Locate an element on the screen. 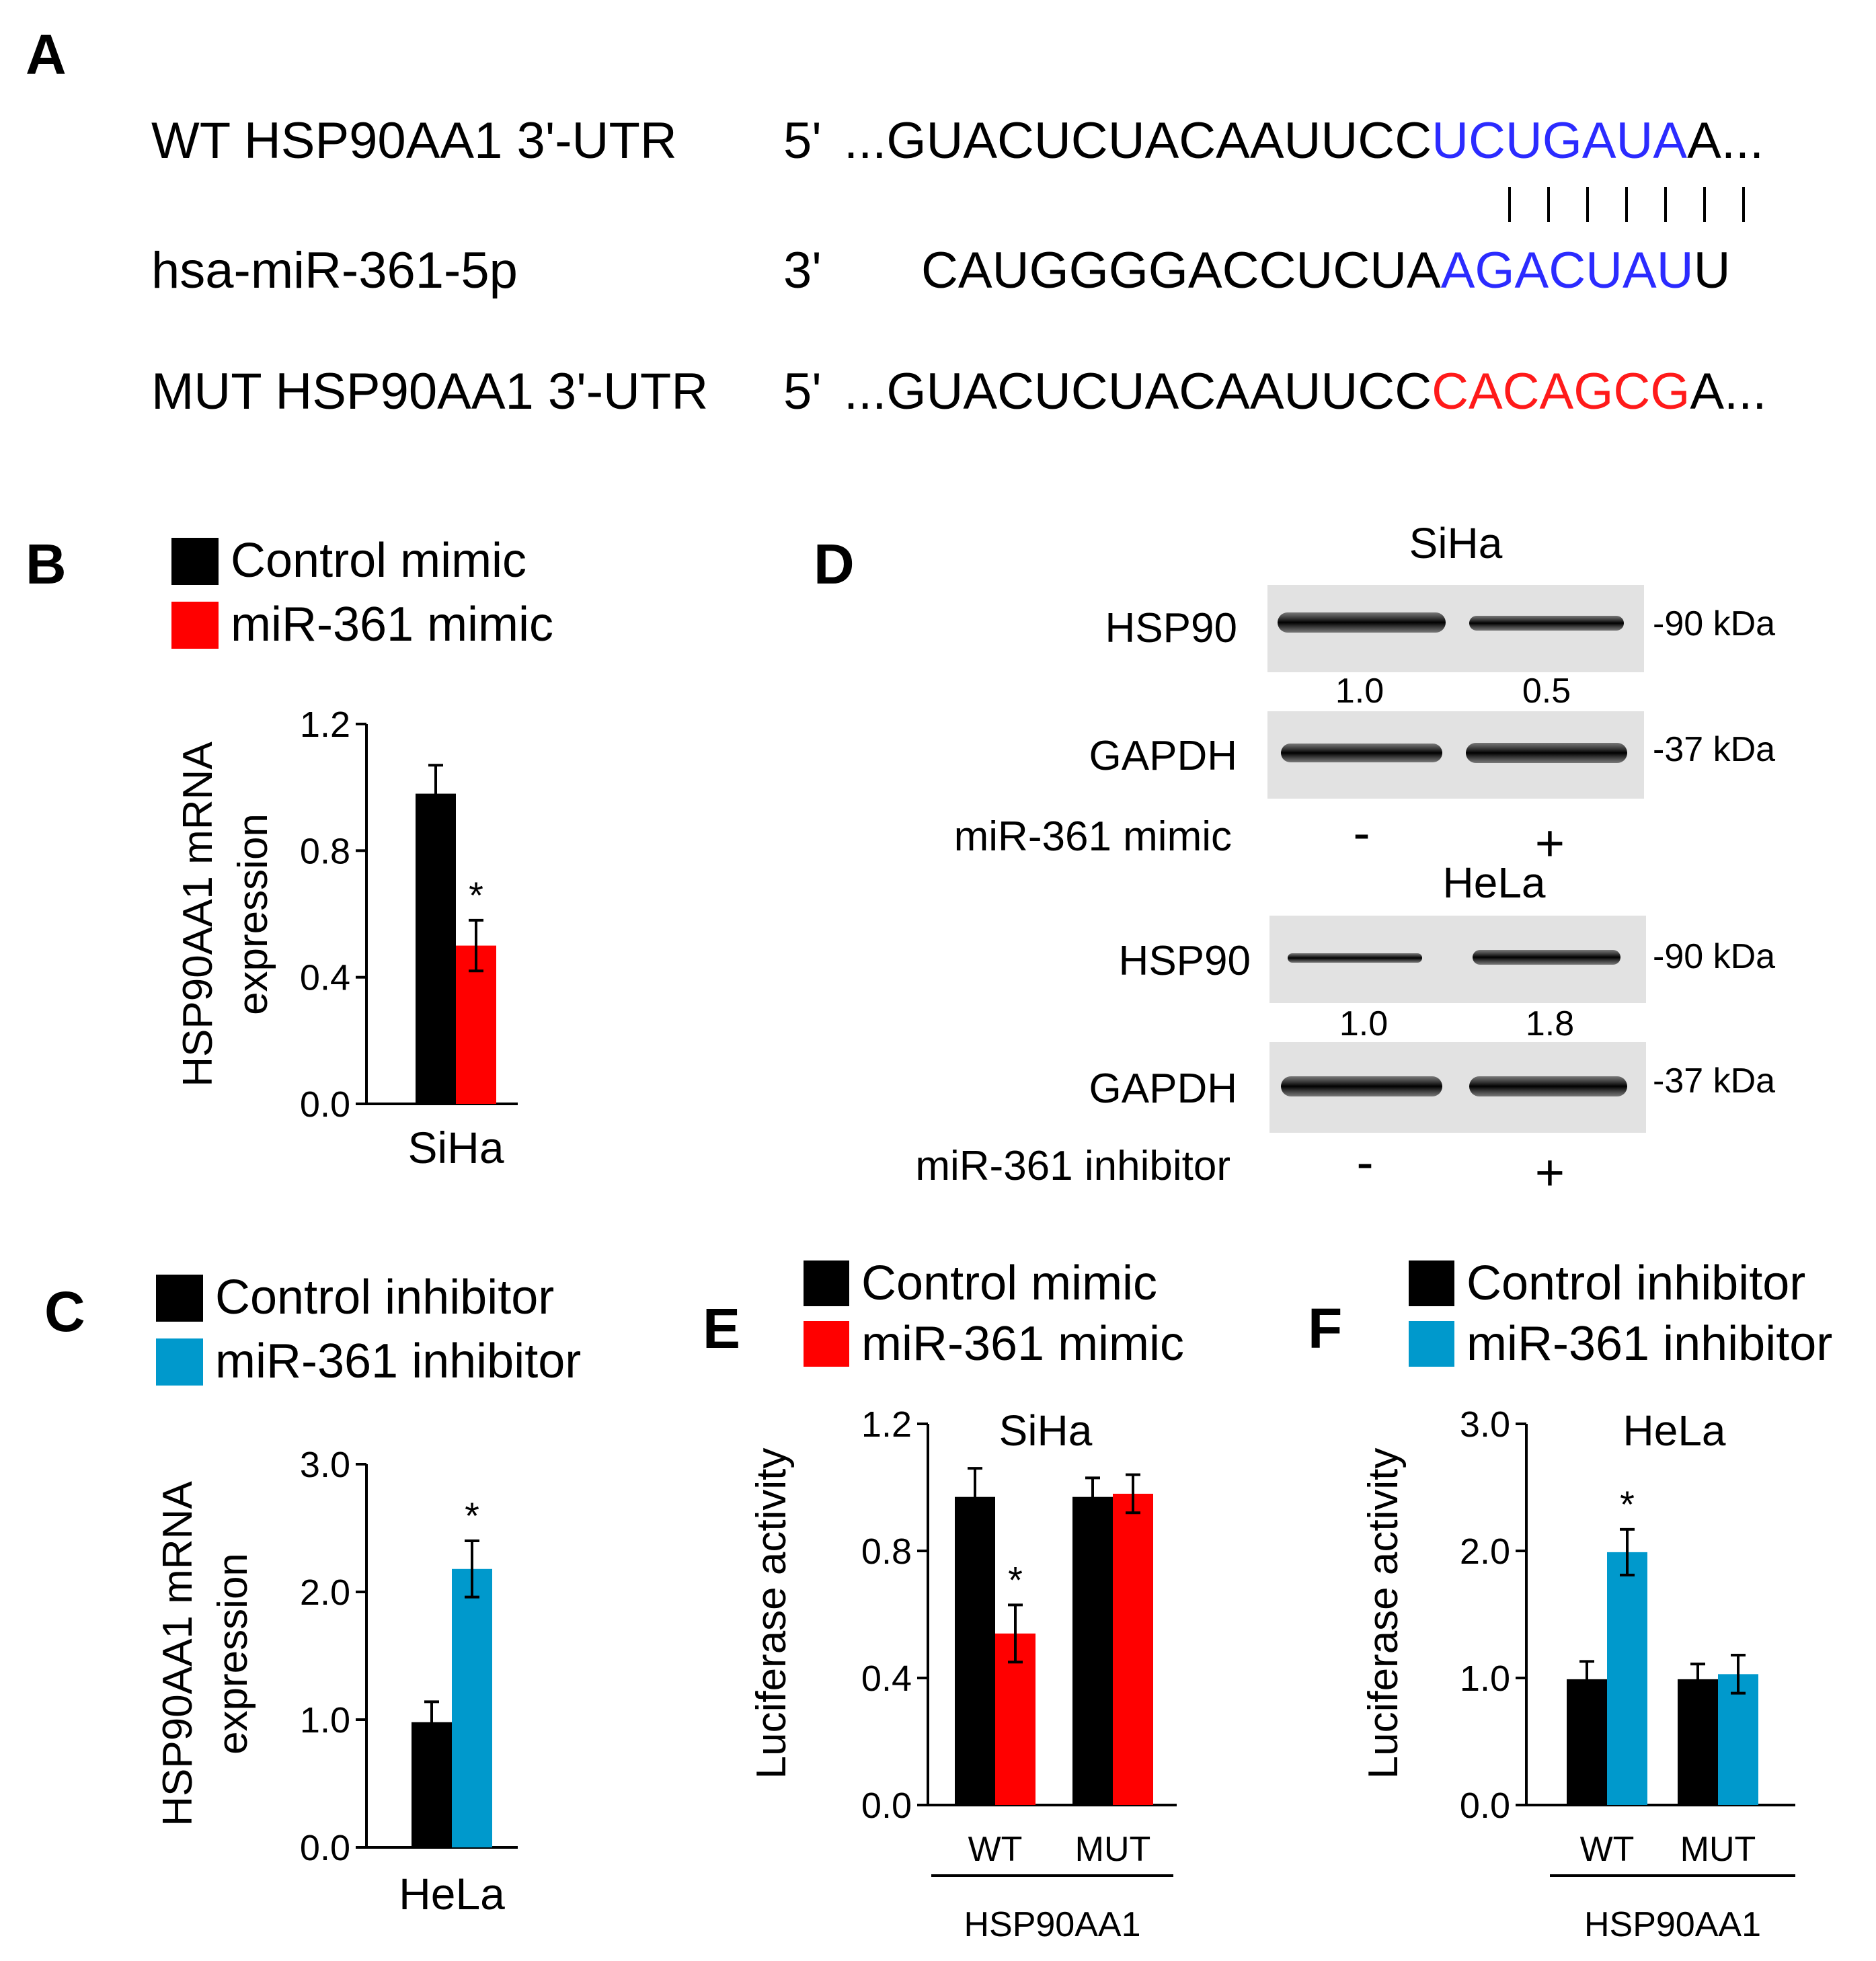 This screenshot has width=1876, height=1961. wt-utr-end: 5' is located at coordinates (802, 140).